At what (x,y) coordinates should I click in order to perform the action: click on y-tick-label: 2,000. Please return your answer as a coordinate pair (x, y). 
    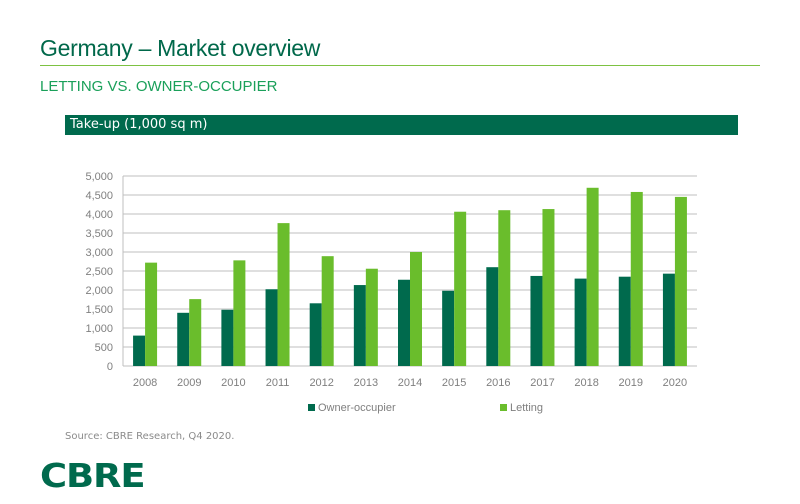
    Looking at the image, I should click on (99, 291).